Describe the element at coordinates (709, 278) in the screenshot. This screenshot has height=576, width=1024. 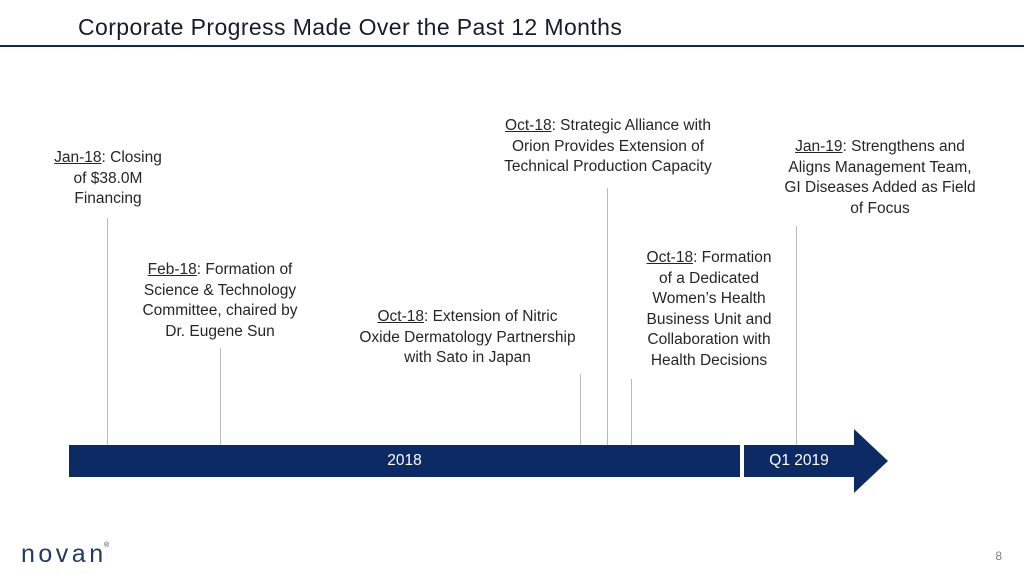
I see `event-text: of a Dedicated` at that location.